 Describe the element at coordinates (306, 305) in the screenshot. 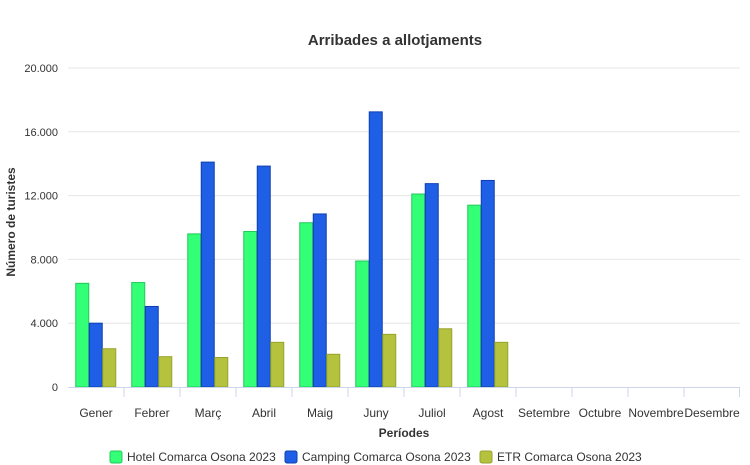

I see `bar-1-maig` at that location.